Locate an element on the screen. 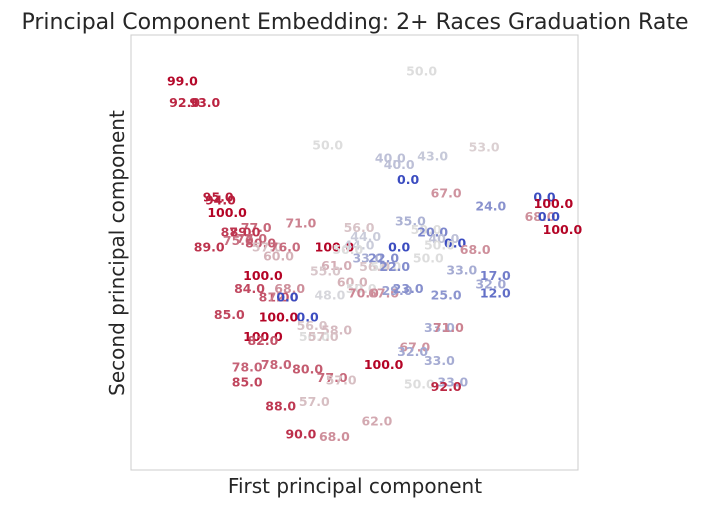 The height and width of the screenshot is (508, 711). data-point-label: 94.0 is located at coordinates (220, 200).